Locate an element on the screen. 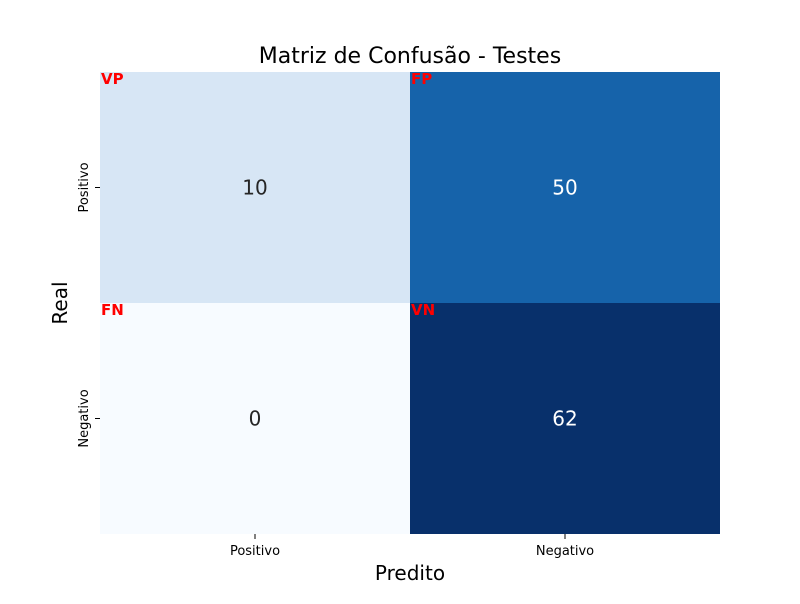 The width and height of the screenshot is (800, 604). y-tick-label: Negativo is located at coordinates (84, 418).